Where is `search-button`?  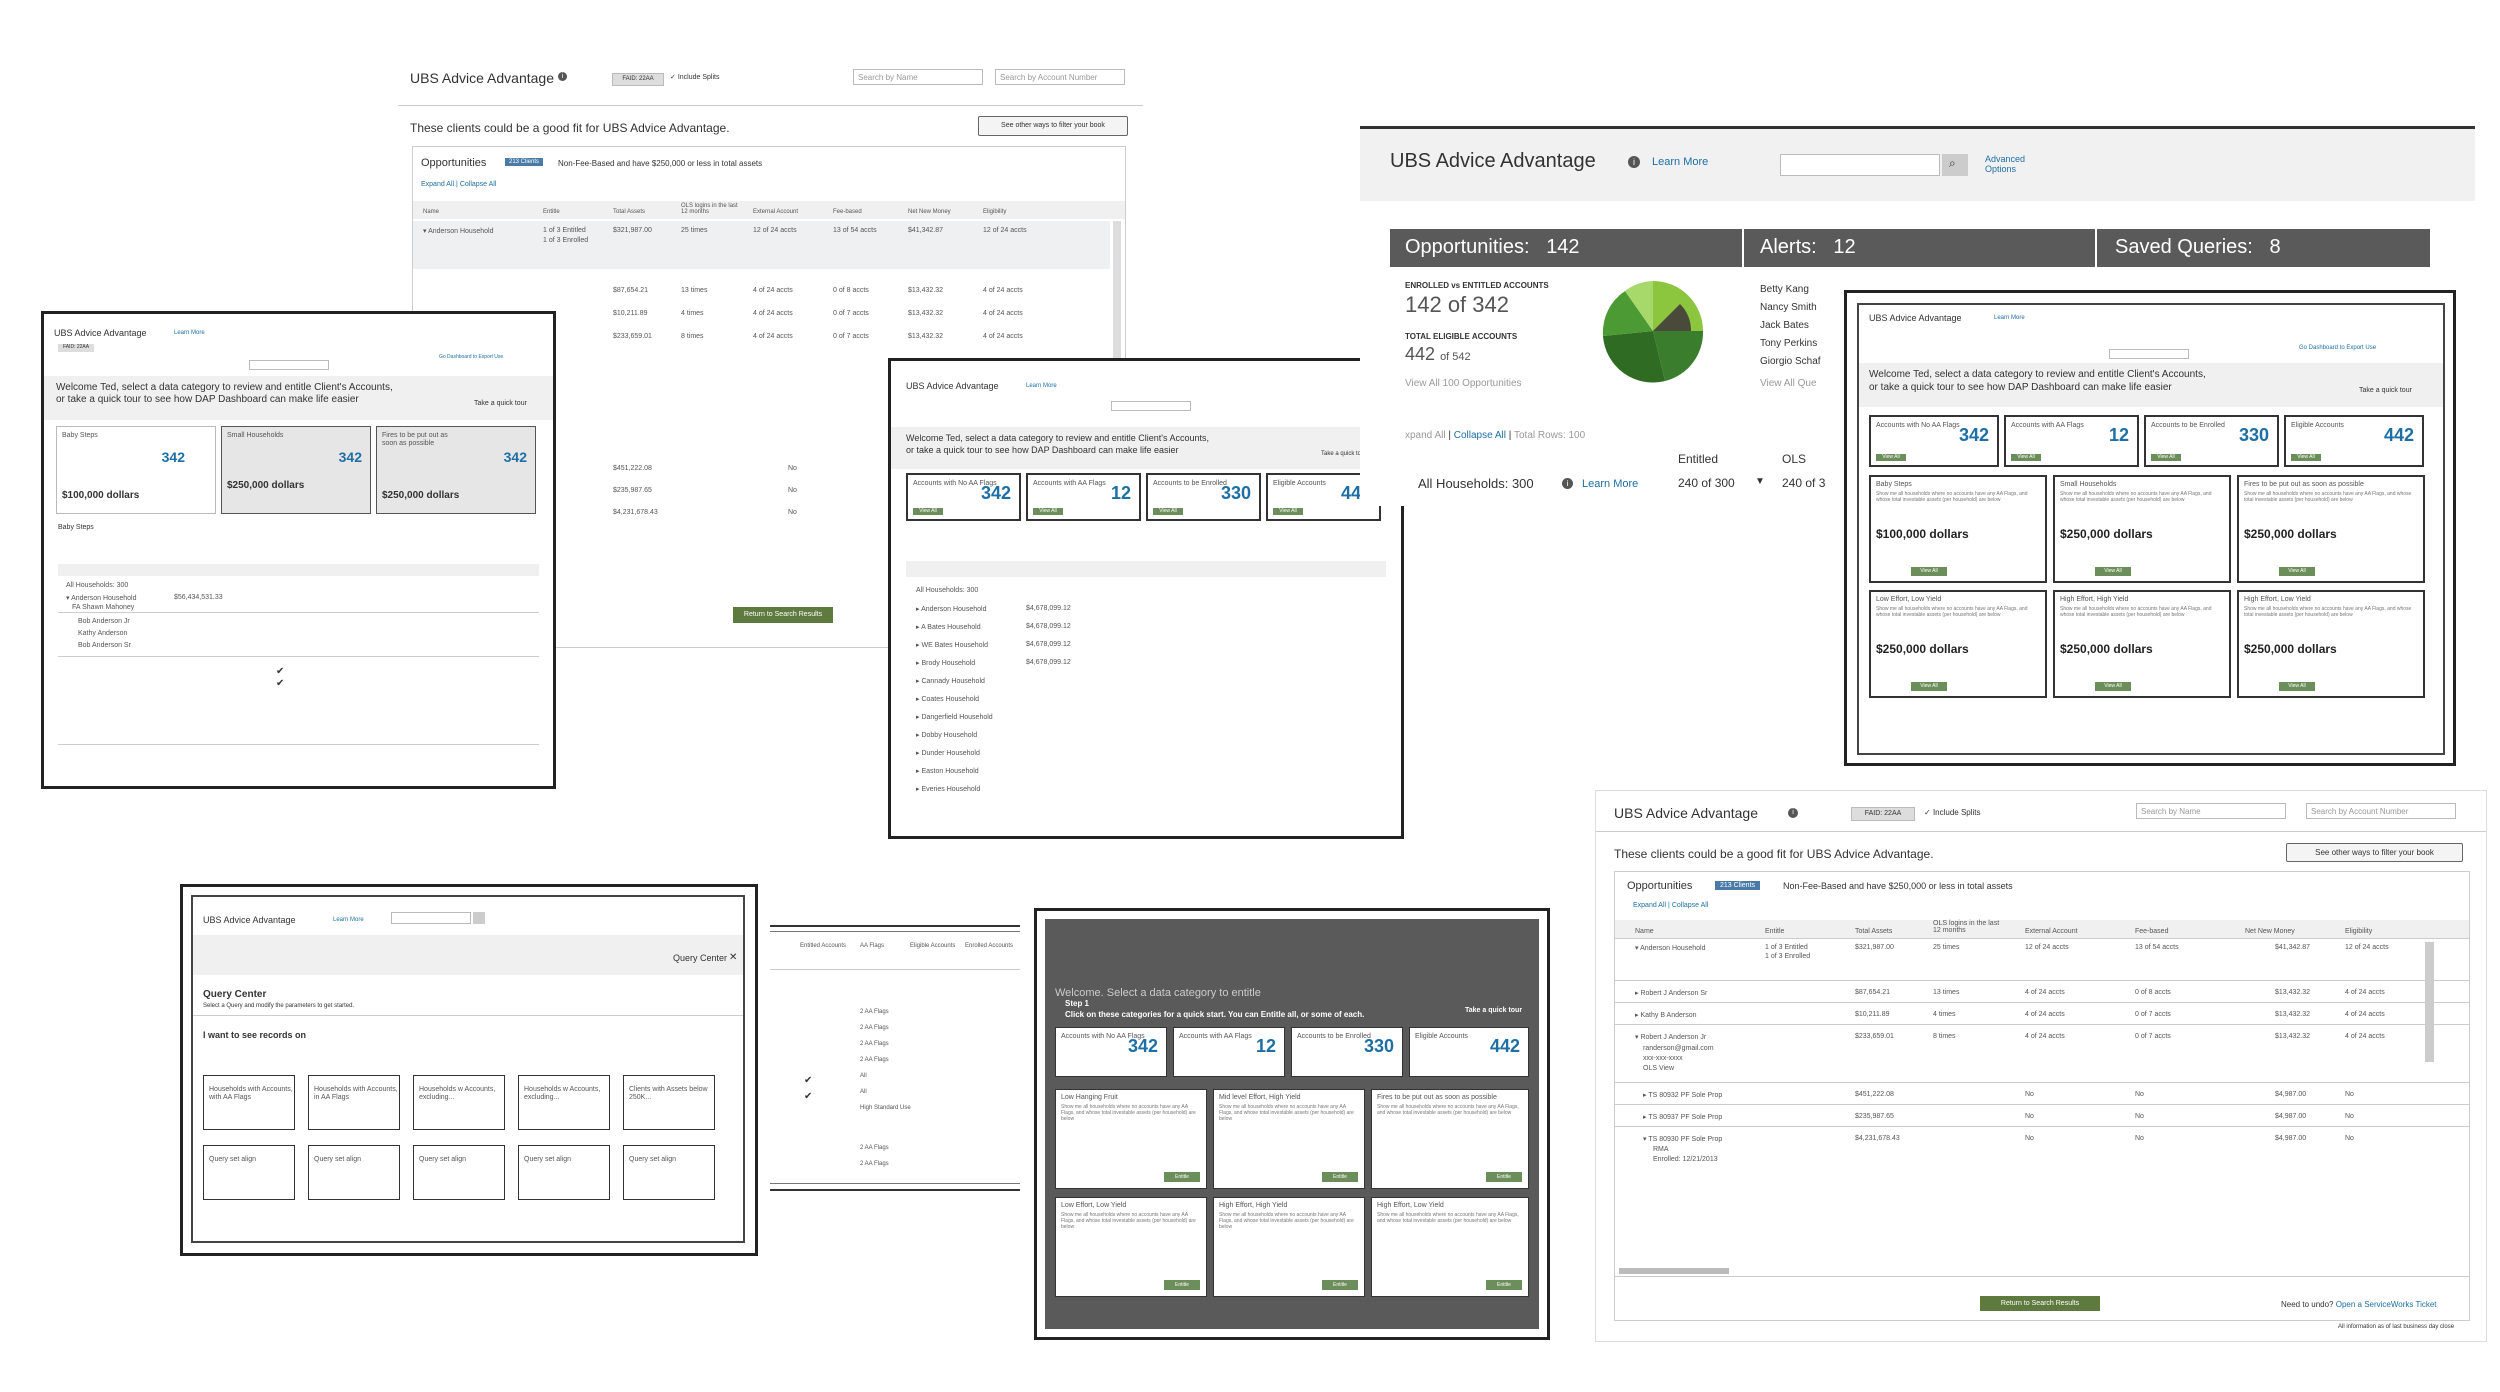 search-button is located at coordinates (479, 918).